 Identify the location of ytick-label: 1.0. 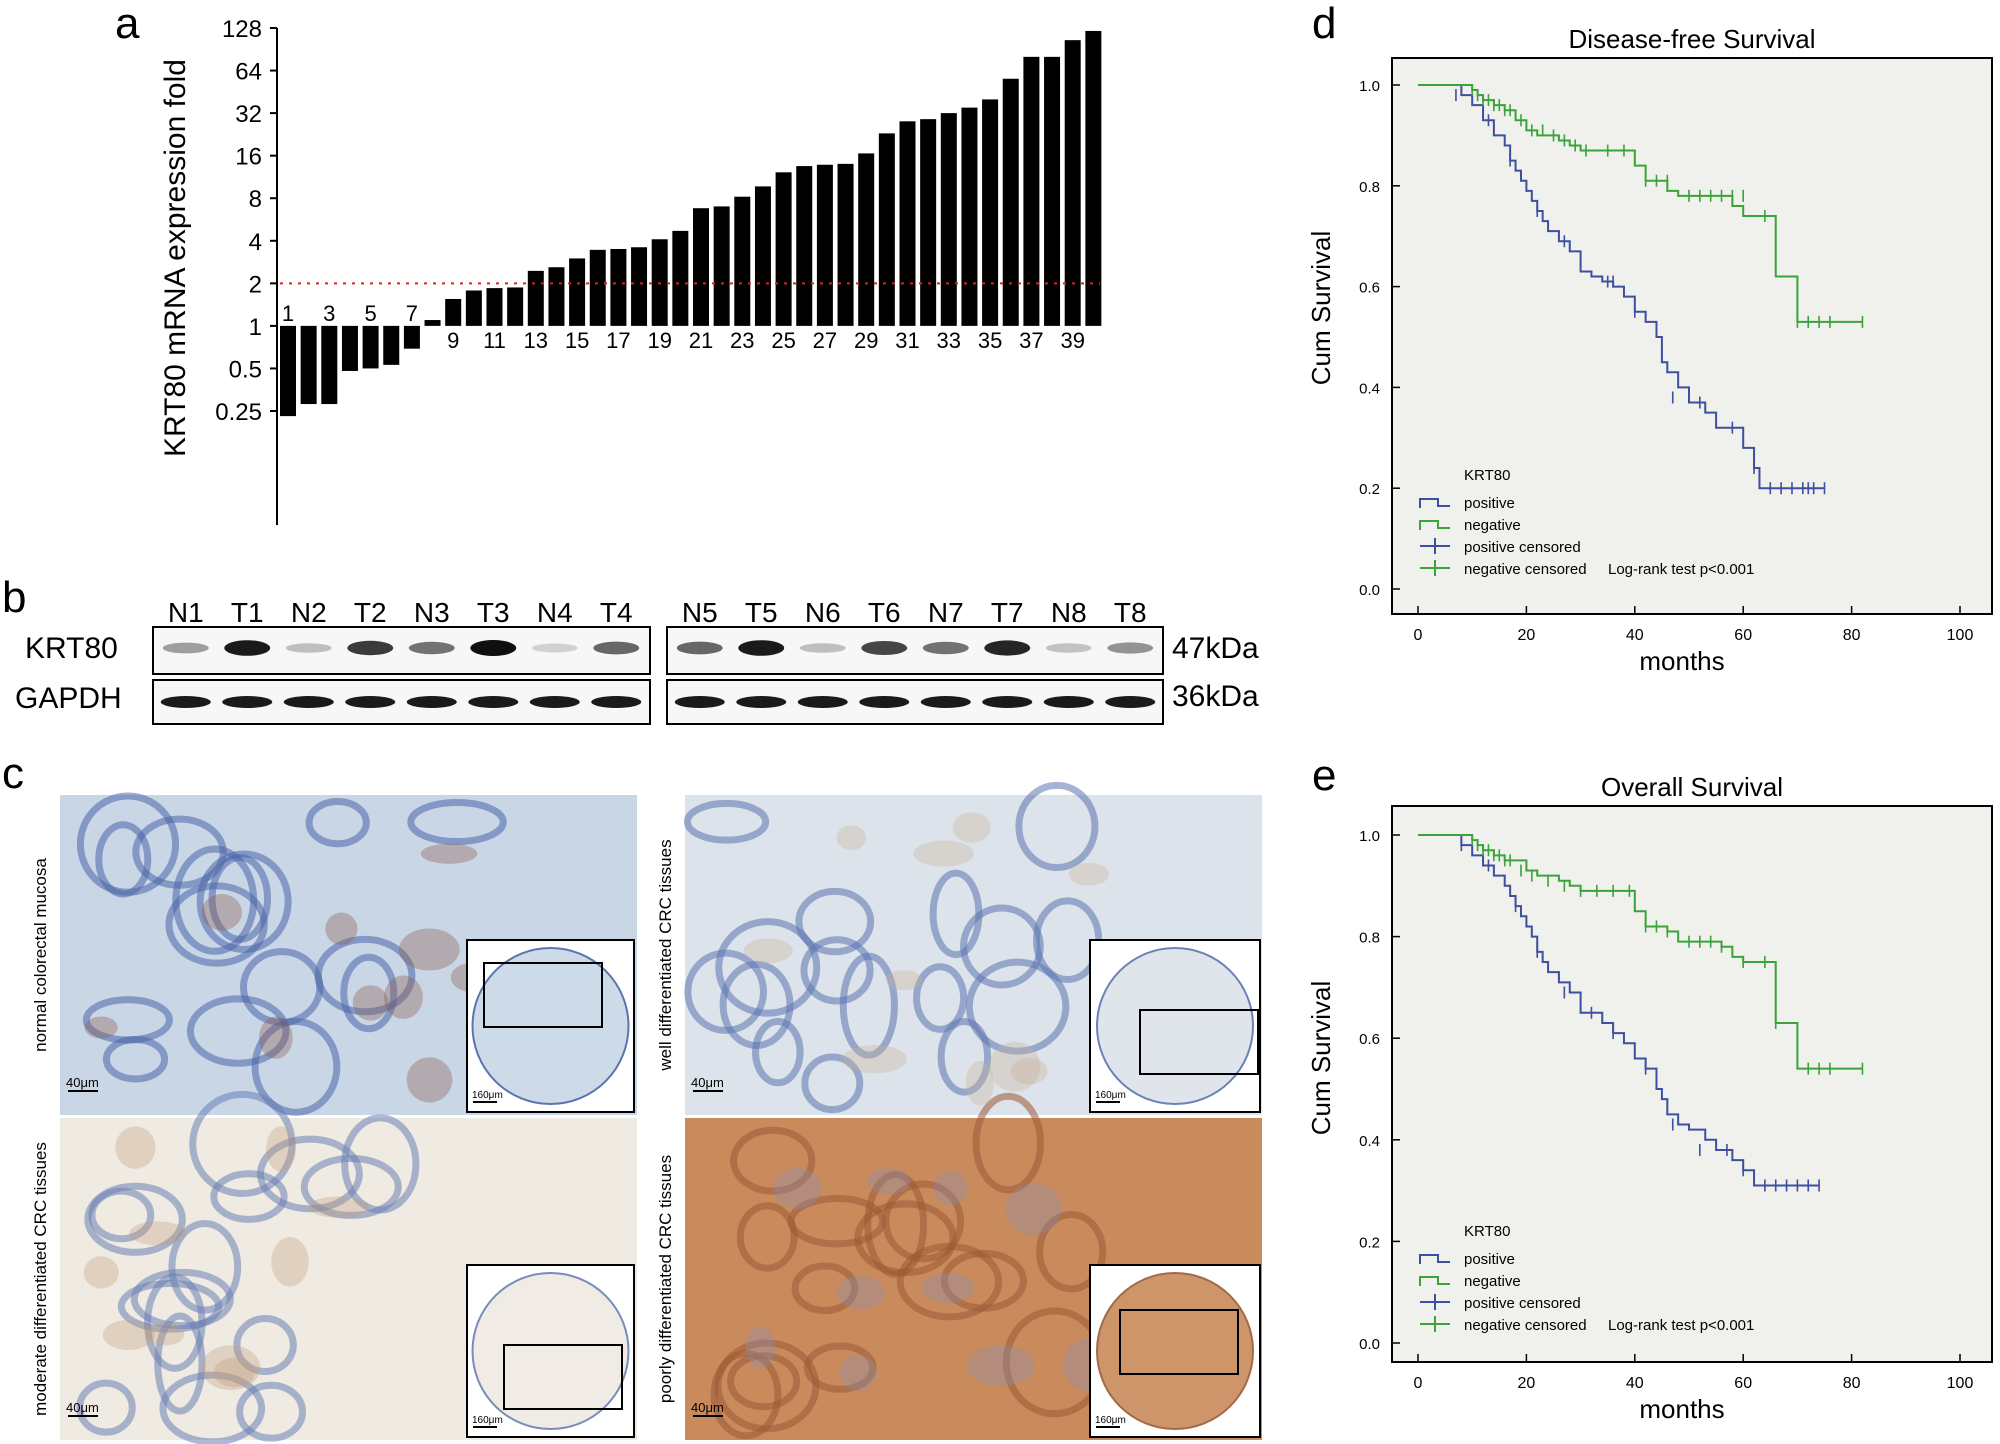
(1369, 836).